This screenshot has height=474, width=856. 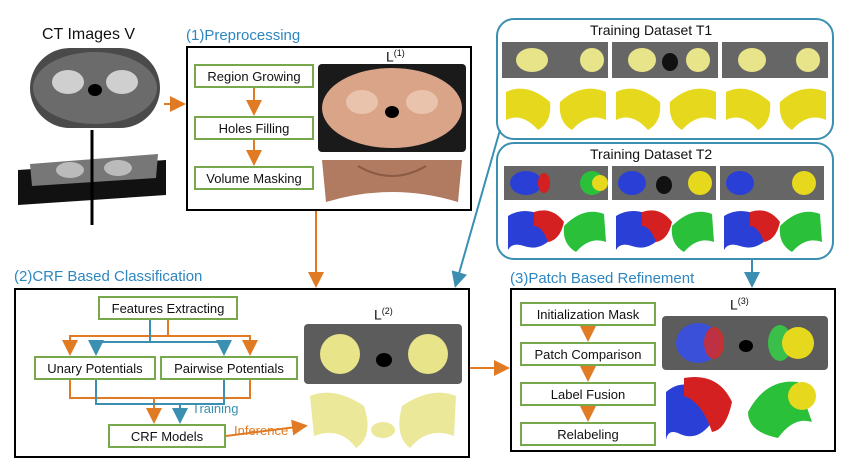 What do you see at coordinates (602, 278) in the screenshot?
I see `refinement-title: (3)Patch Based Refinement` at bounding box center [602, 278].